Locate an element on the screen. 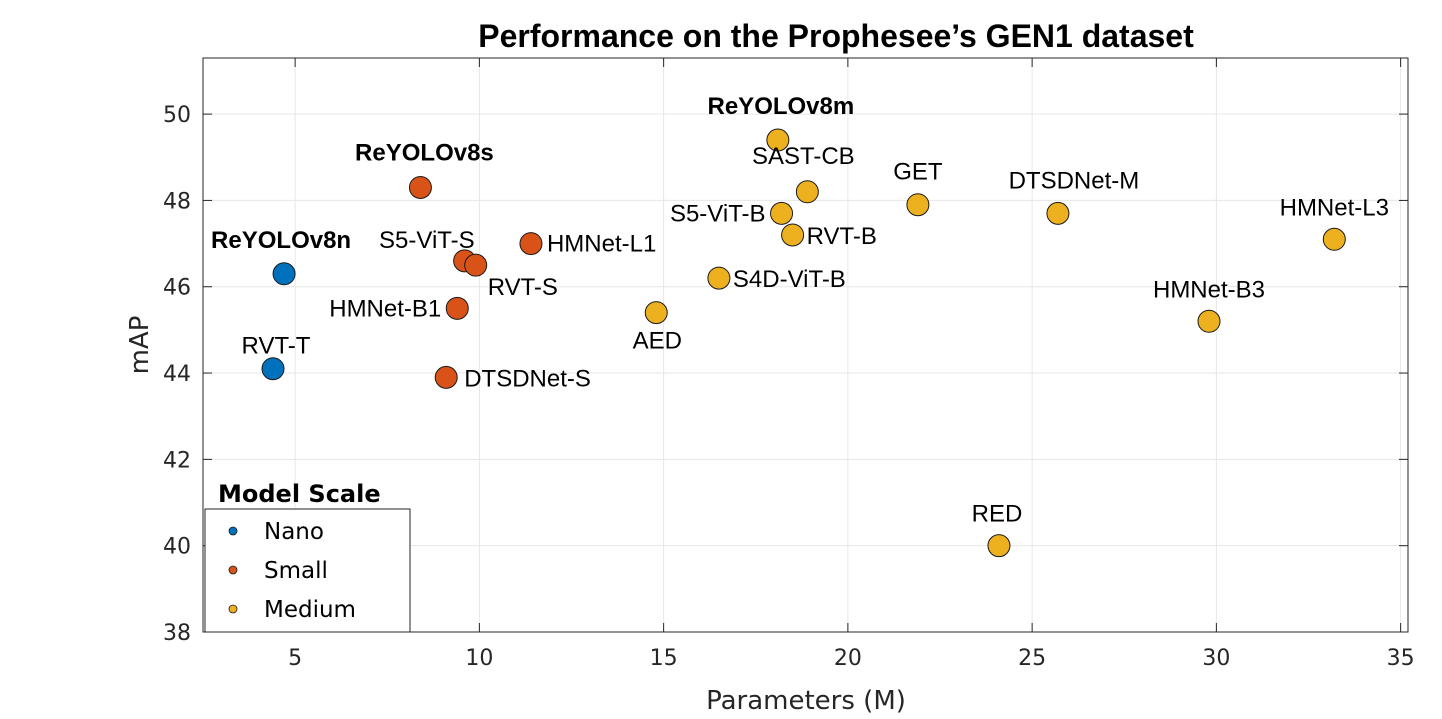 This screenshot has height=719, width=1442. point-reyolov8m is located at coordinates (778, 140).